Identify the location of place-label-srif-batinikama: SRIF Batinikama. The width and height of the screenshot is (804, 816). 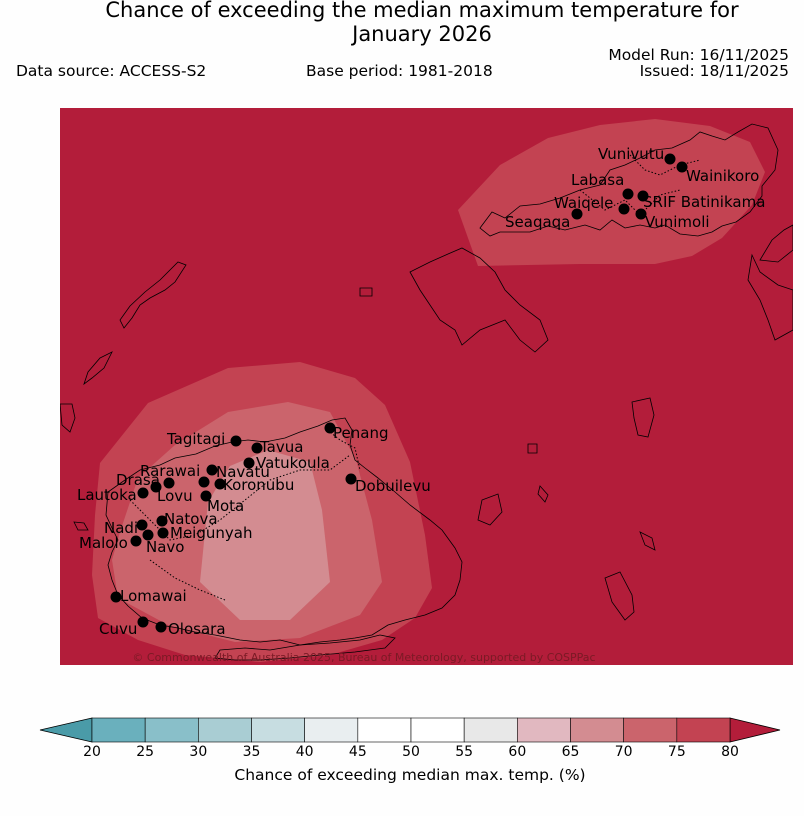
(704, 202).